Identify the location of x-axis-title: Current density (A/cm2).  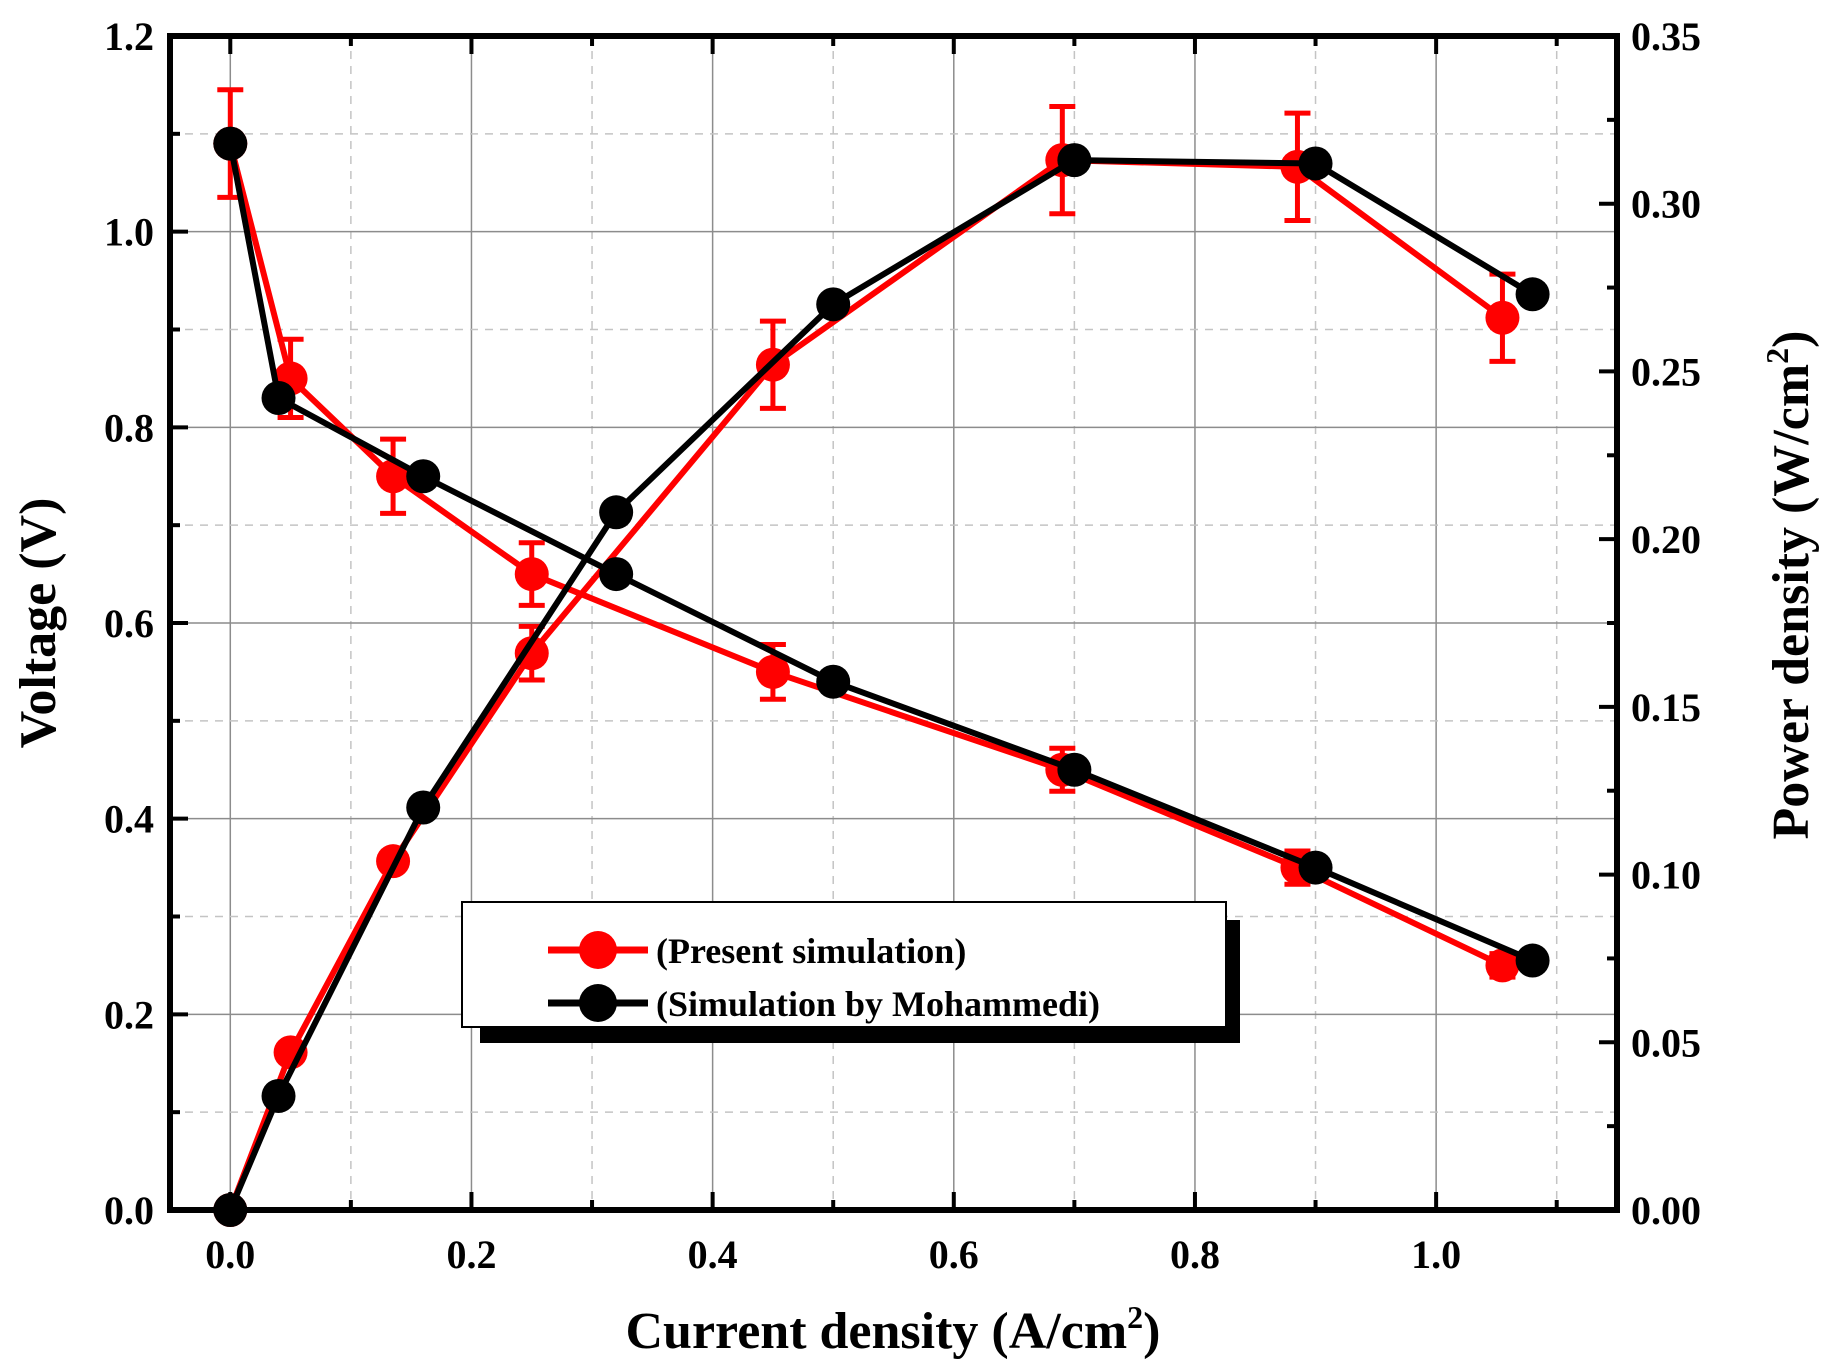
(893, 1329).